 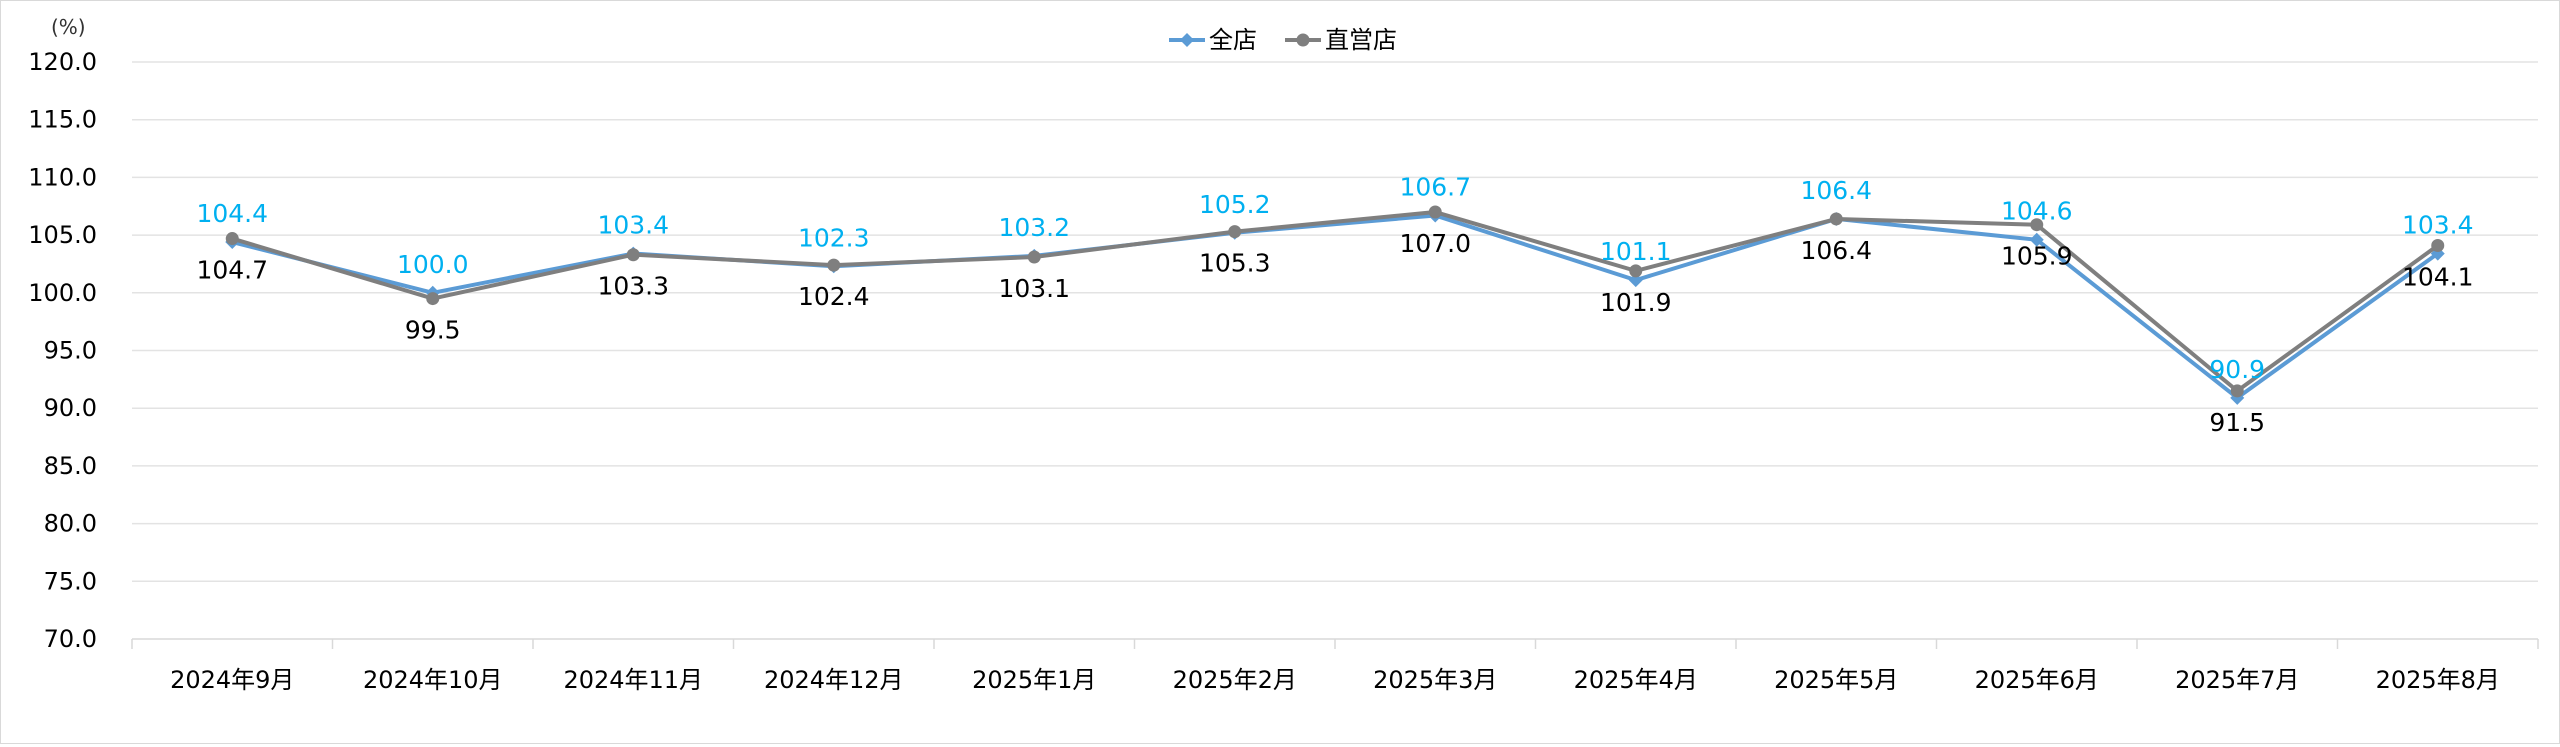 What do you see at coordinates (633, 286) in the screenshot?
I see `data-label: 103.3` at bounding box center [633, 286].